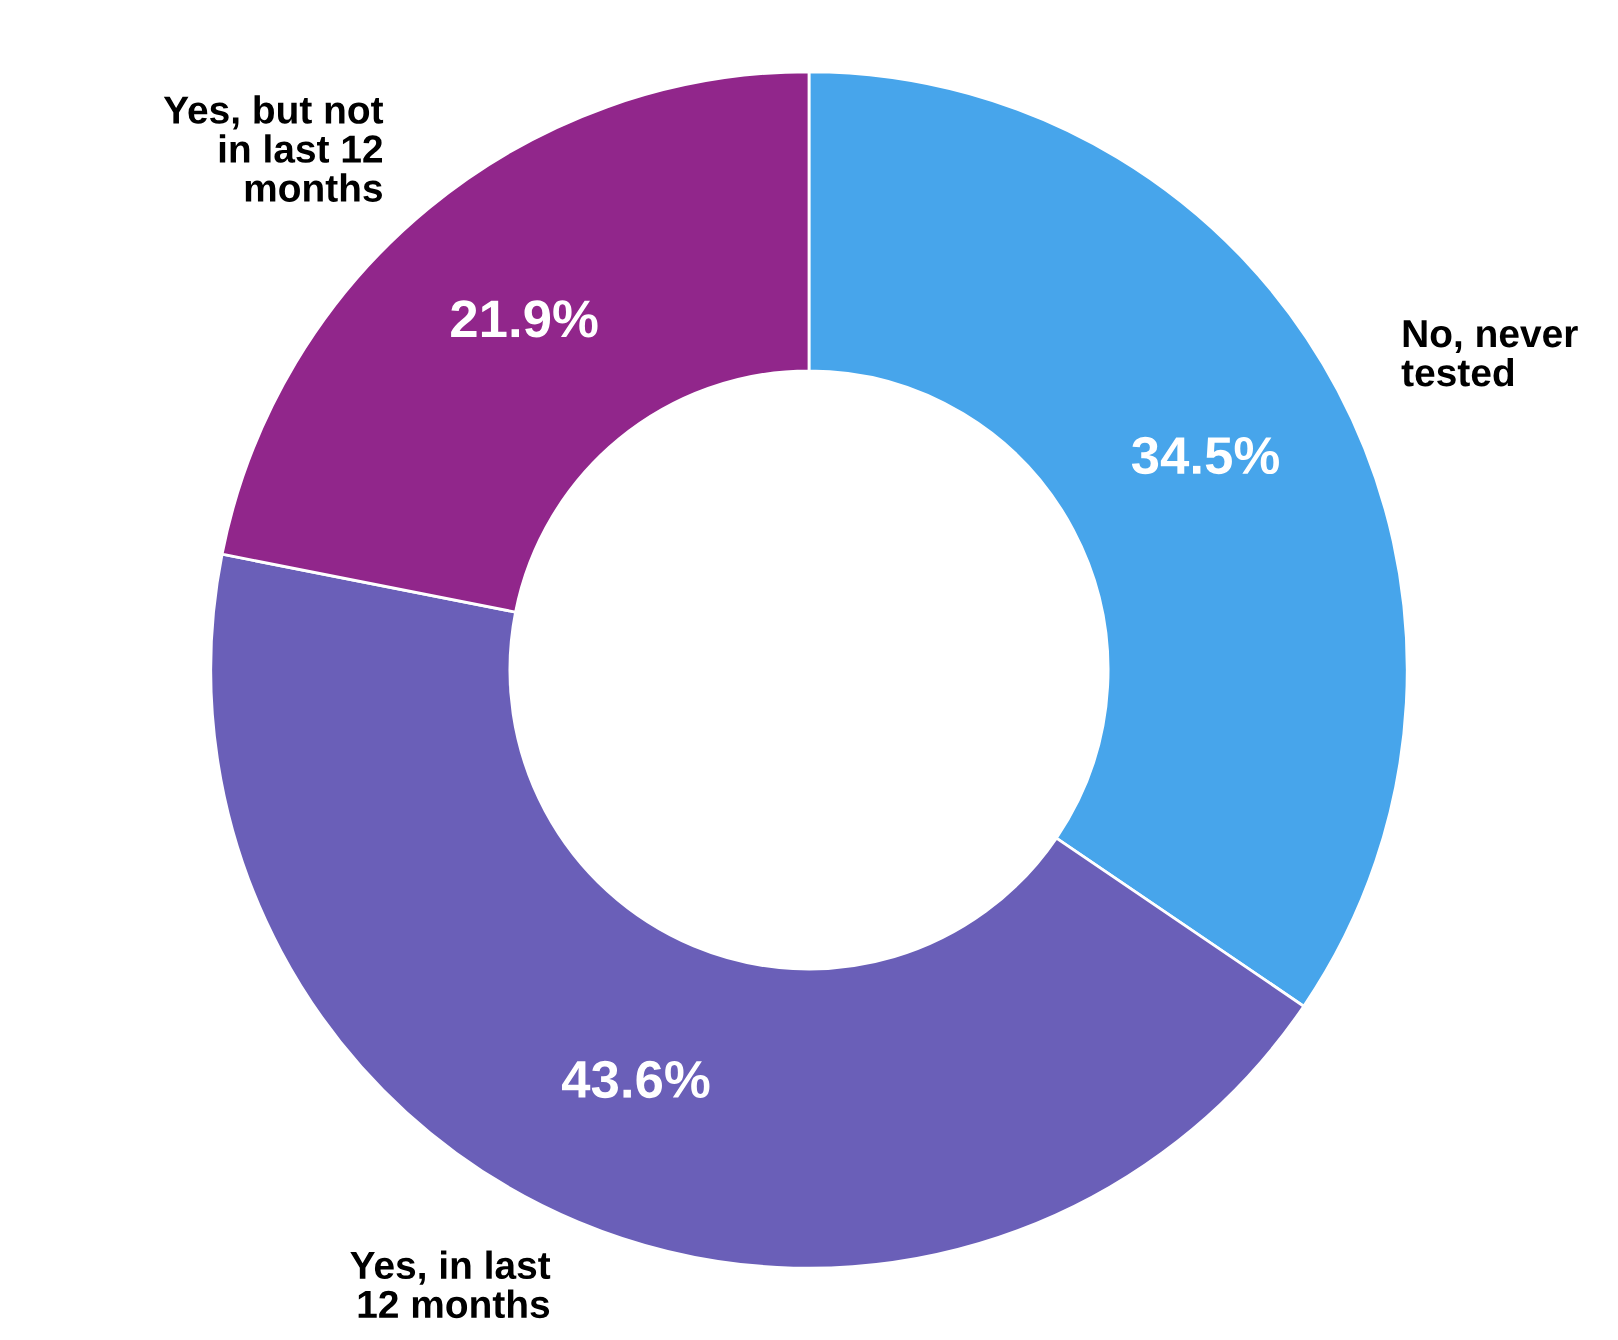 This screenshot has height=1340, width=1618. I want to click on slice-label: Yes, but not in last 12 months, so click(273, 148).